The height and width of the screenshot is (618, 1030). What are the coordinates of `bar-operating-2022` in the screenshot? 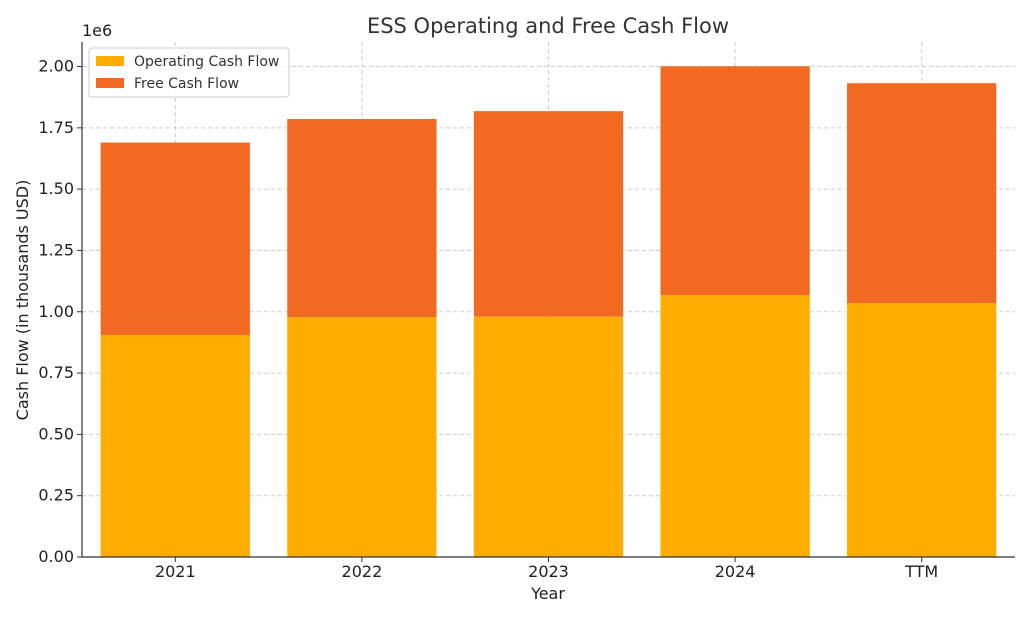 It's located at (362, 437).